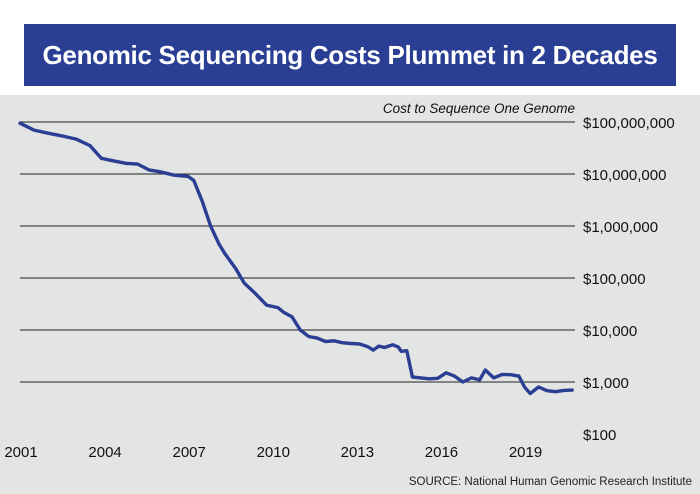 The width and height of the screenshot is (700, 494). What do you see at coordinates (610, 331) in the screenshot?
I see `y-tick-label: $10,000` at bounding box center [610, 331].